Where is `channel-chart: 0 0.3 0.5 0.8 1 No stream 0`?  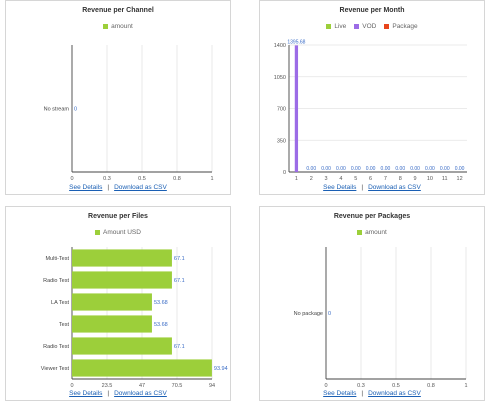 channel-chart: 0 0.3 0.5 0.8 1 No stream 0 is located at coordinates (129, 113).